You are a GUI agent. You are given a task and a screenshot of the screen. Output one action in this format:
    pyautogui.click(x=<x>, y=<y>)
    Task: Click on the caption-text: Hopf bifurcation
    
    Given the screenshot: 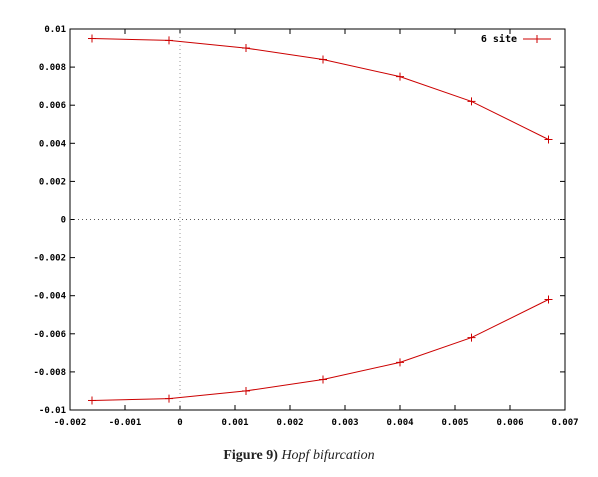 What is the action you would take?
    pyautogui.click(x=328, y=455)
    